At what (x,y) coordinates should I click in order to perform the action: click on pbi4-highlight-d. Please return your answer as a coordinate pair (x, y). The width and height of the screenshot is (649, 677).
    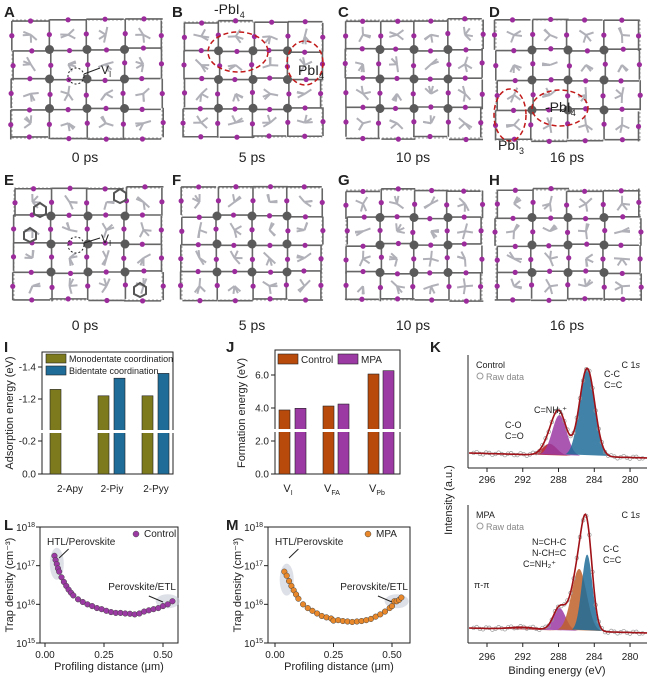
    Looking at the image, I should click on (560, 108).